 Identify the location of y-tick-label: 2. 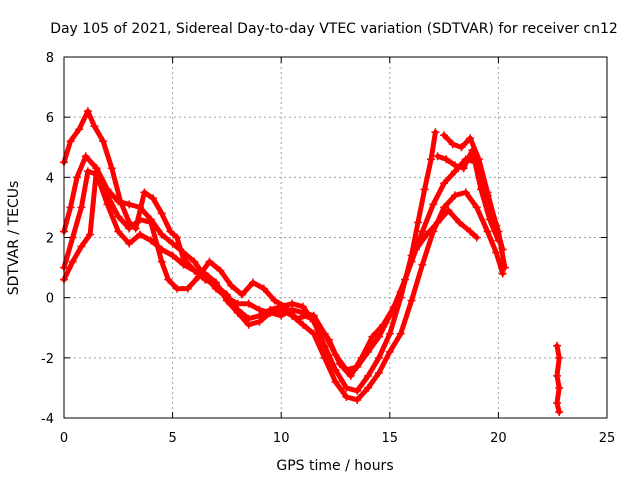
(50, 239).